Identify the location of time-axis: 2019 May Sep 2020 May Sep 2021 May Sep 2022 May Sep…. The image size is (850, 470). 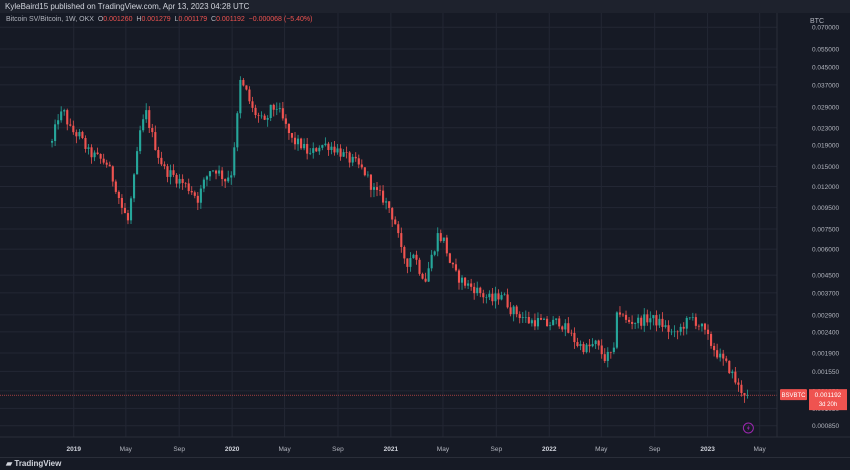
(425, 444).